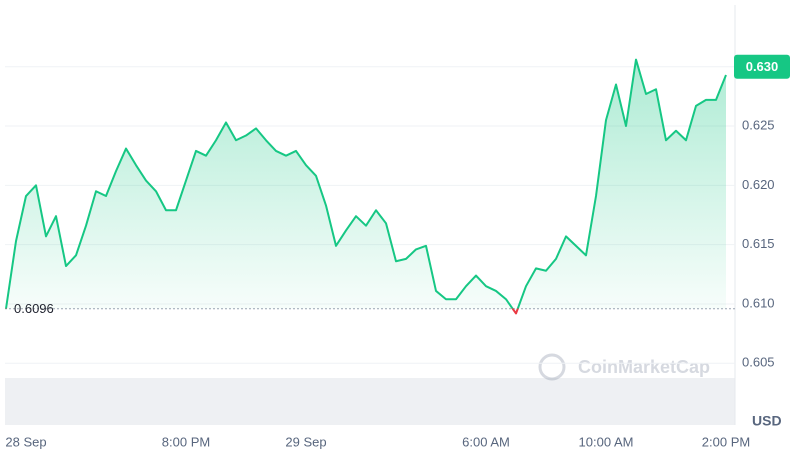 The height and width of the screenshot is (460, 800). I want to click on x-tick-label: 2:00 PM, so click(726, 441).